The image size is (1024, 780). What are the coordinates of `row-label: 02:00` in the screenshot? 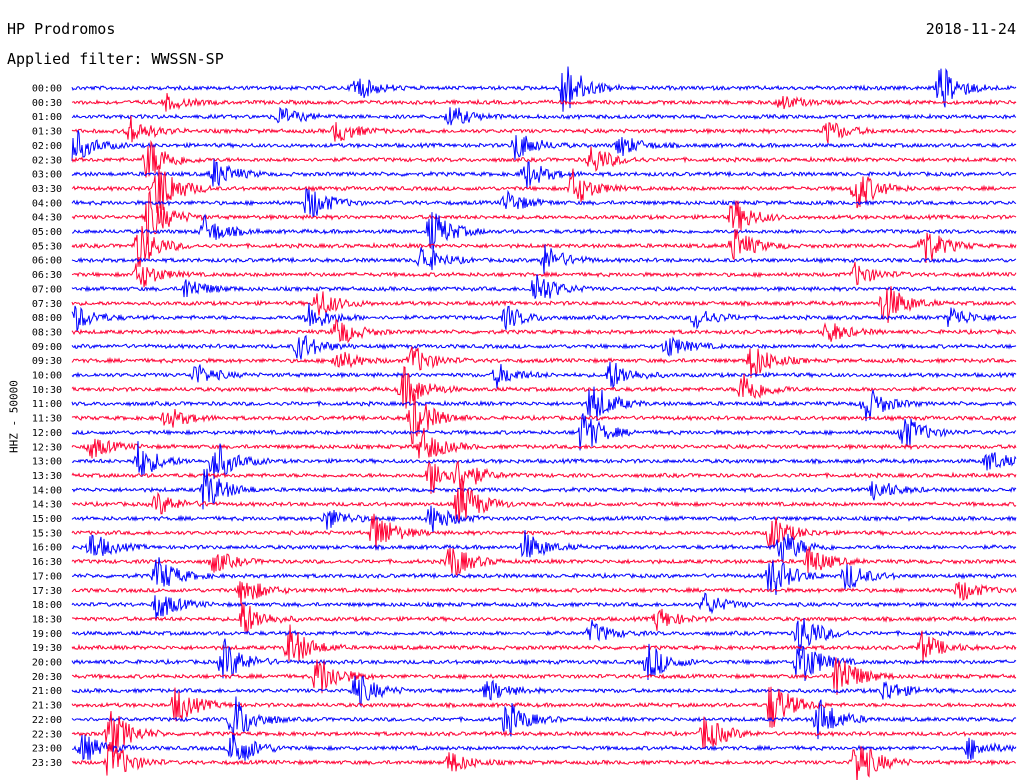 It's located at (47, 146).